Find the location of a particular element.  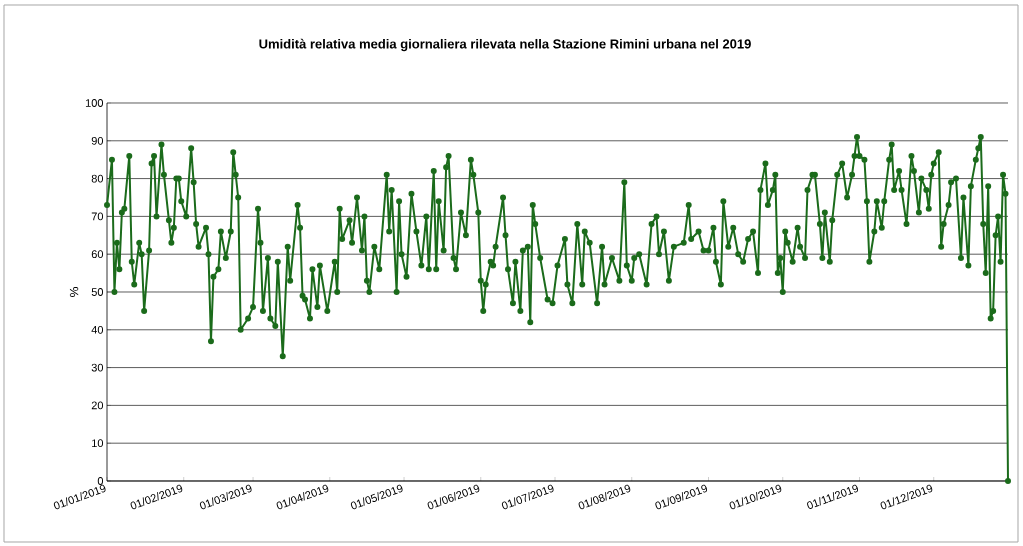

y-tick-label: 30 is located at coordinates (97, 367).